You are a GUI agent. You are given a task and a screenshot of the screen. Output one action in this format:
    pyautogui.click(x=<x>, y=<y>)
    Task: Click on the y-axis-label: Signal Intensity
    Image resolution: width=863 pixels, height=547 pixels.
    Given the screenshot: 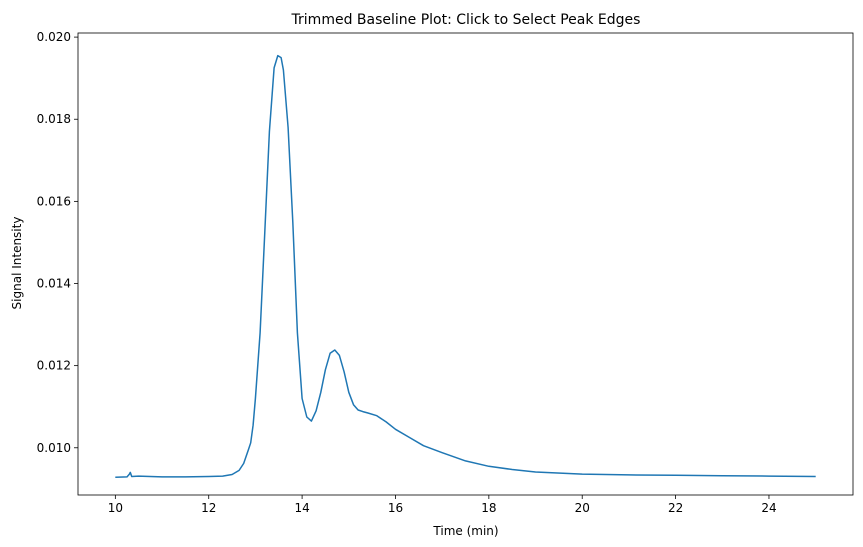 What is the action you would take?
    pyautogui.click(x=17, y=263)
    